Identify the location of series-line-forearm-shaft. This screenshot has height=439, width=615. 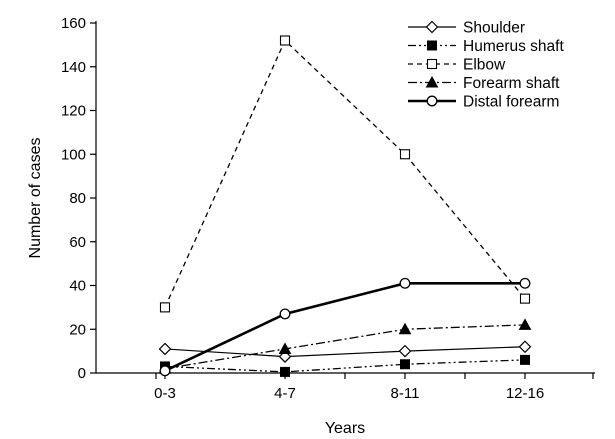
(345, 347).